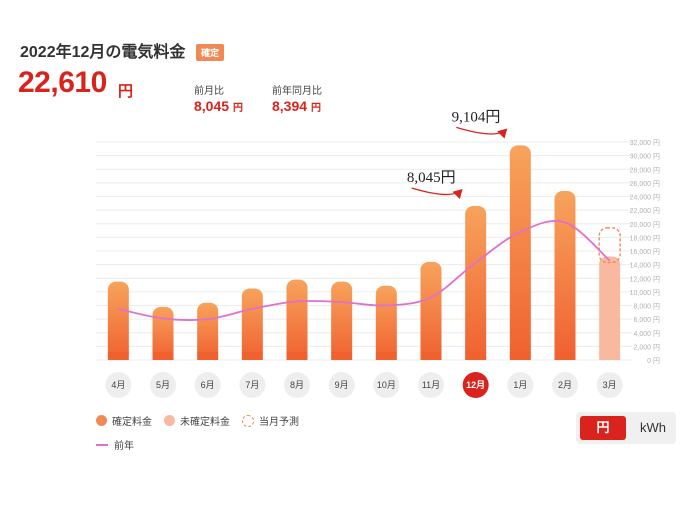 Image resolution: width=680 pixels, height=510 pixels. I want to click on annotation-label: 8,045円, so click(431, 178).